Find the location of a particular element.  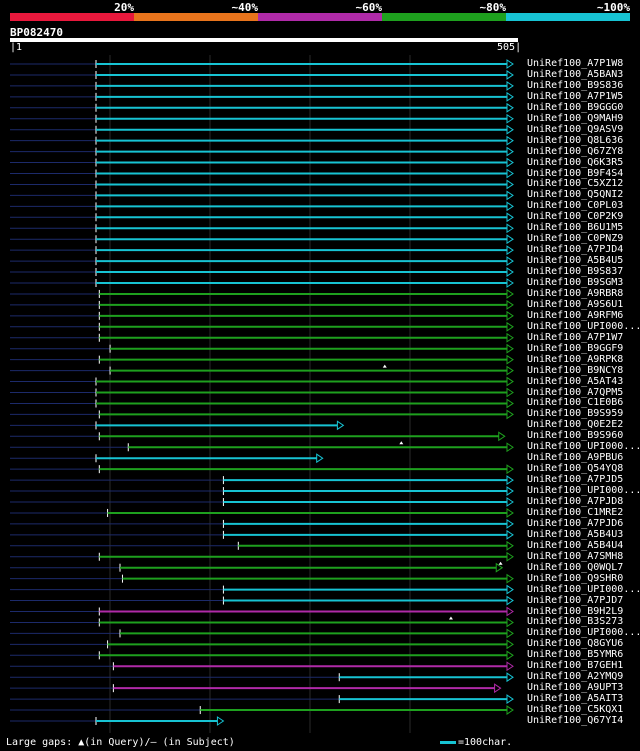

hit-label: UniRef100_B9NCY8 is located at coordinates (575, 370).